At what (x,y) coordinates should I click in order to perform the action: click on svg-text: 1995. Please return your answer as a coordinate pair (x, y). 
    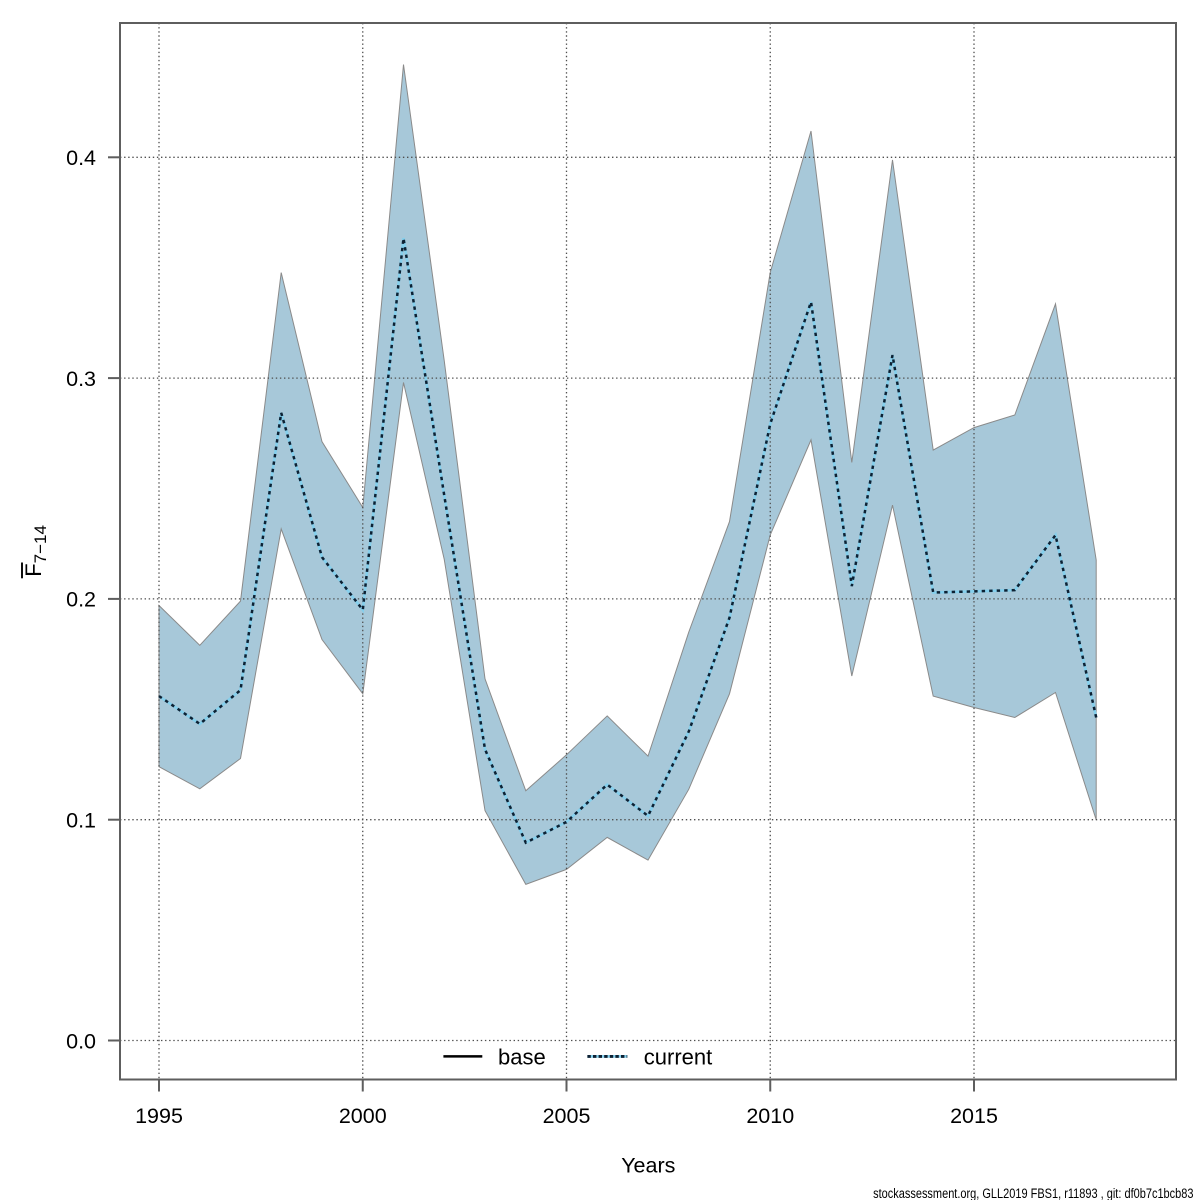
    Looking at the image, I should click on (159, 1116).